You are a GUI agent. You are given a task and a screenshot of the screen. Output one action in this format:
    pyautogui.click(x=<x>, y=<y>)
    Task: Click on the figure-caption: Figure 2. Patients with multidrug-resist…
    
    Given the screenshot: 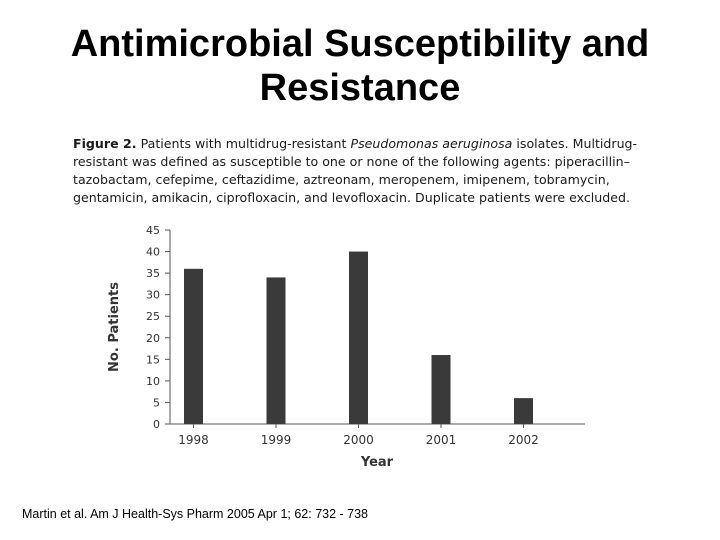 What is the action you would take?
    pyautogui.click(x=368, y=171)
    